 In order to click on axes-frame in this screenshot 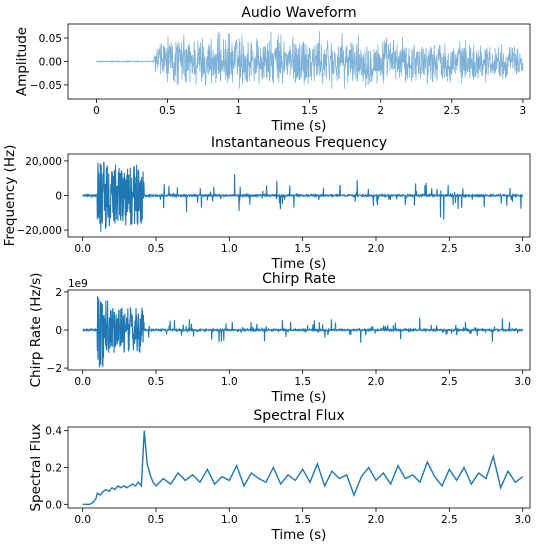, I will do `click(299, 467)`.